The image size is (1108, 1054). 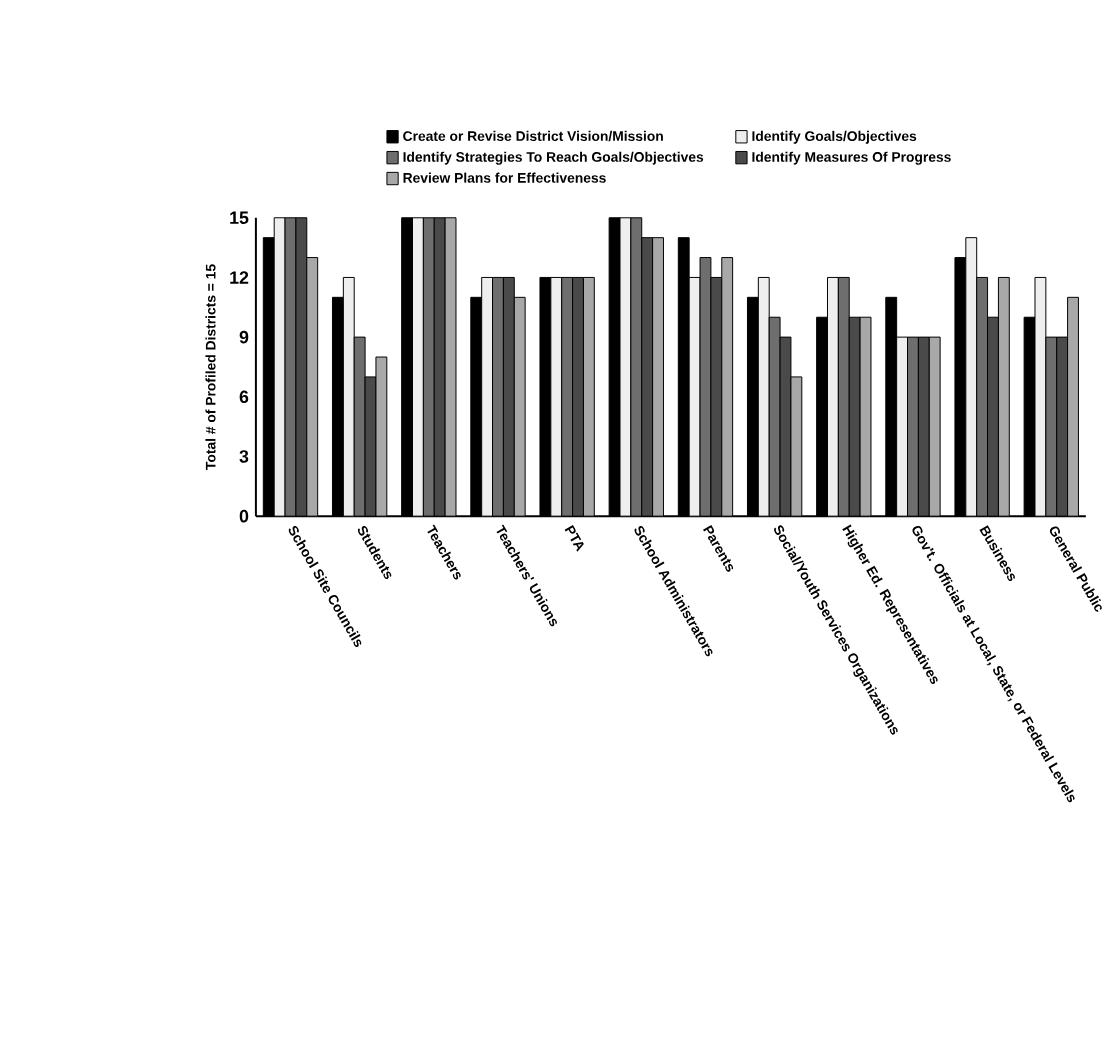 I want to click on y-tick-label: 3, so click(x=244, y=457).